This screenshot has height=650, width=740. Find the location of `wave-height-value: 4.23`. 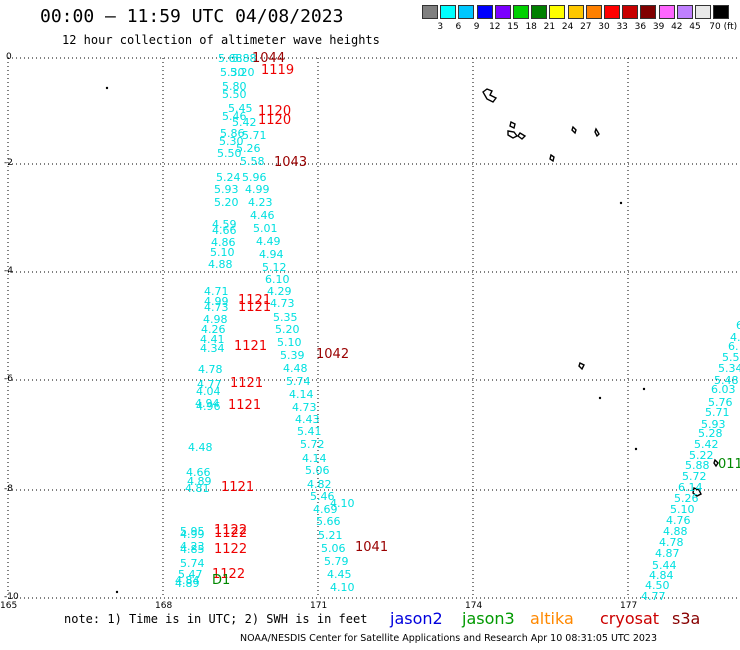

wave-height-value: 4.23 is located at coordinates (192, 546).